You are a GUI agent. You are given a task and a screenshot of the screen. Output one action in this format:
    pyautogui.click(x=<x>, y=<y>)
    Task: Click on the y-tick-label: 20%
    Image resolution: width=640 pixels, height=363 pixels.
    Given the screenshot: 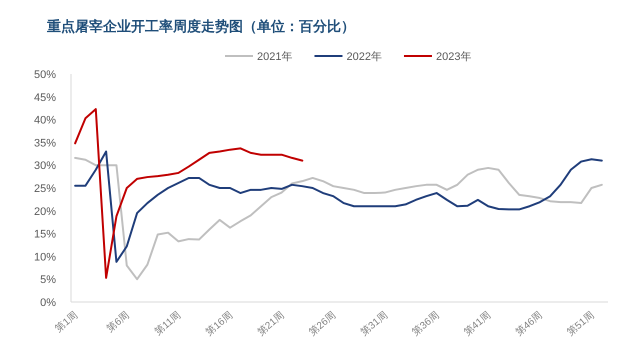 What is the action you would take?
    pyautogui.click(x=45, y=212)
    